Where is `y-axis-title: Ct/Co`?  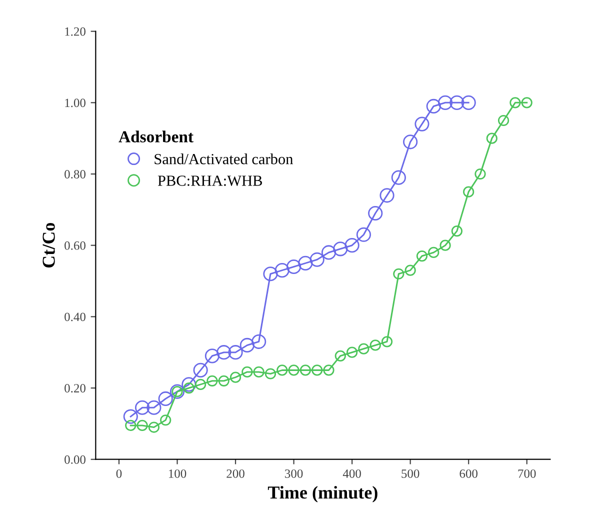
y-axis-title: Ct/Co is located at coordinates (48, 245).